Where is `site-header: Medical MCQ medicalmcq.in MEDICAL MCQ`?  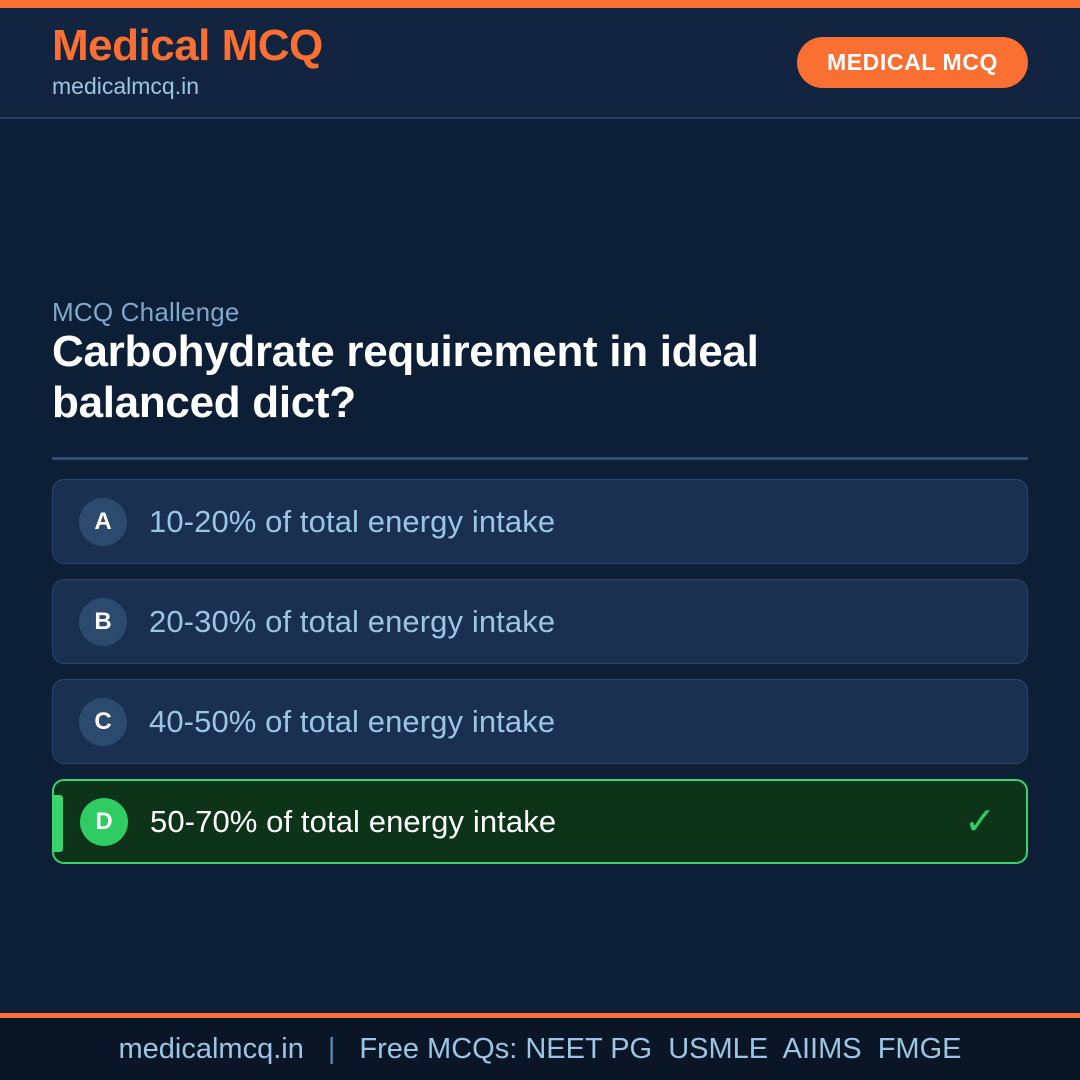 site-header: Medical MCQ medicalmcq.in MEDICAL MCQ is located at coordinates (540, 63).